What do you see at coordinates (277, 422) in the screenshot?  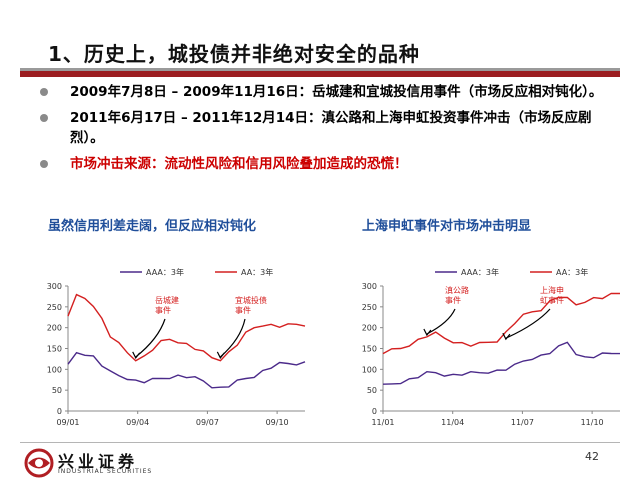 I see `x-tick-label: 09/10` at bounding box center [277, 422].